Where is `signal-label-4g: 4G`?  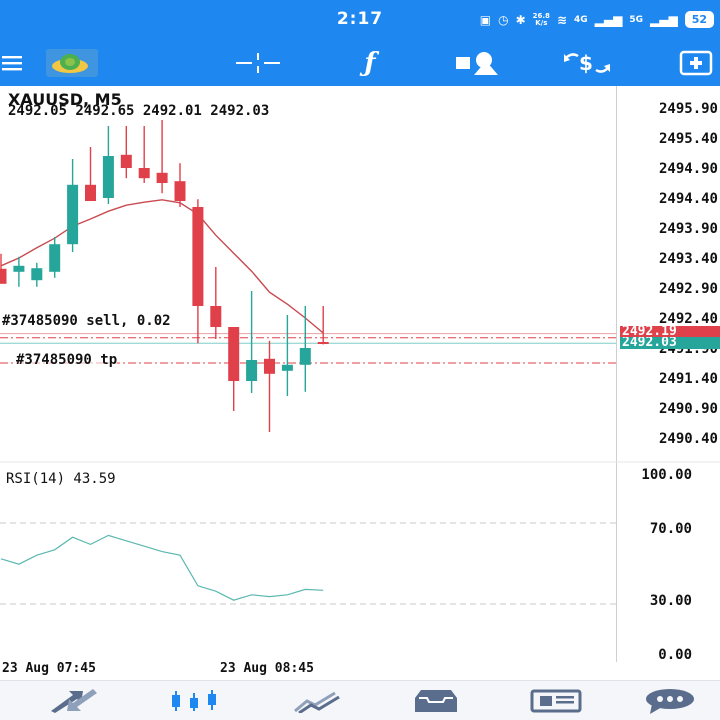
signal-label-4g: 4G is located at coordinates (581, 19).